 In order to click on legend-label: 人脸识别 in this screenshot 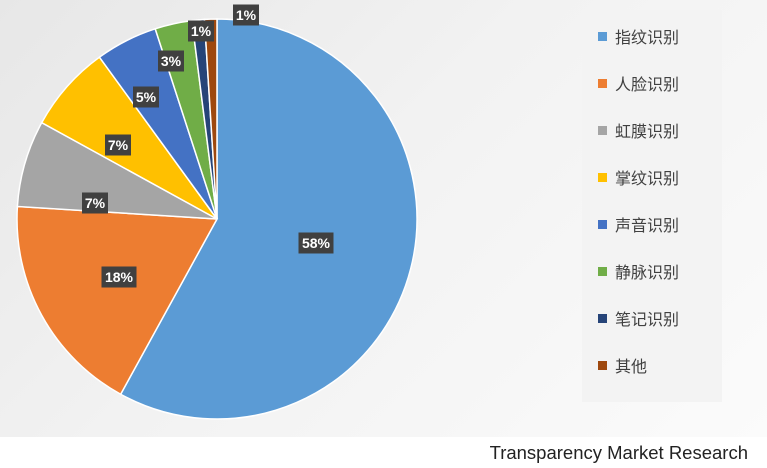, I will do `click(647, 84)`.